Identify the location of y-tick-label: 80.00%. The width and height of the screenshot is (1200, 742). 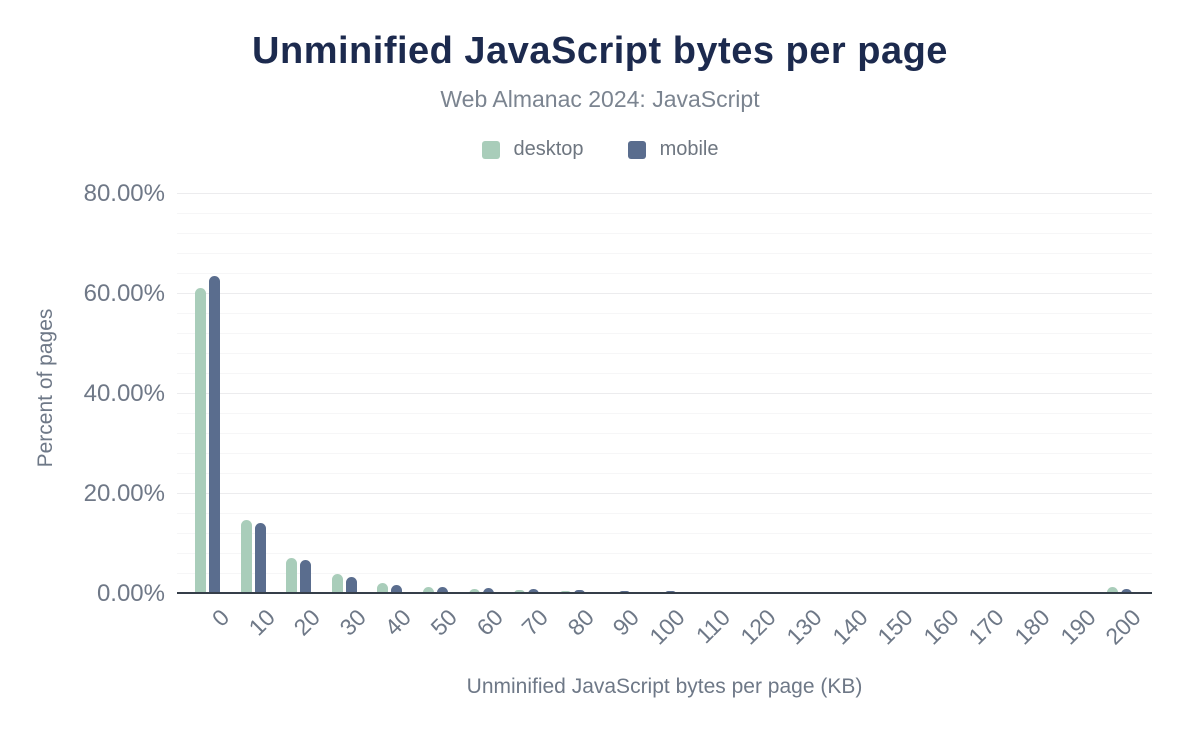
(124, 193).